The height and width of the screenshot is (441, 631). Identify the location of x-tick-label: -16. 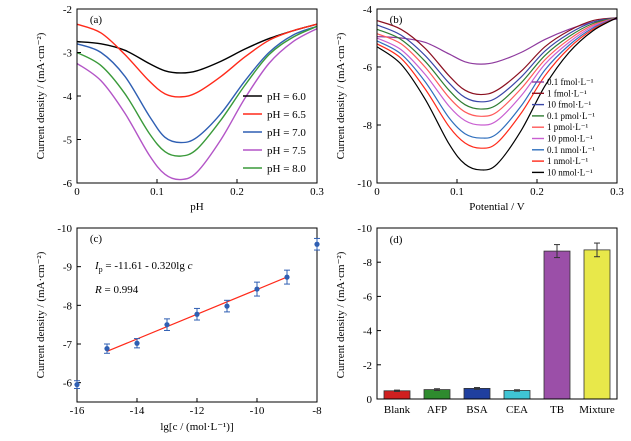
(77, 411).